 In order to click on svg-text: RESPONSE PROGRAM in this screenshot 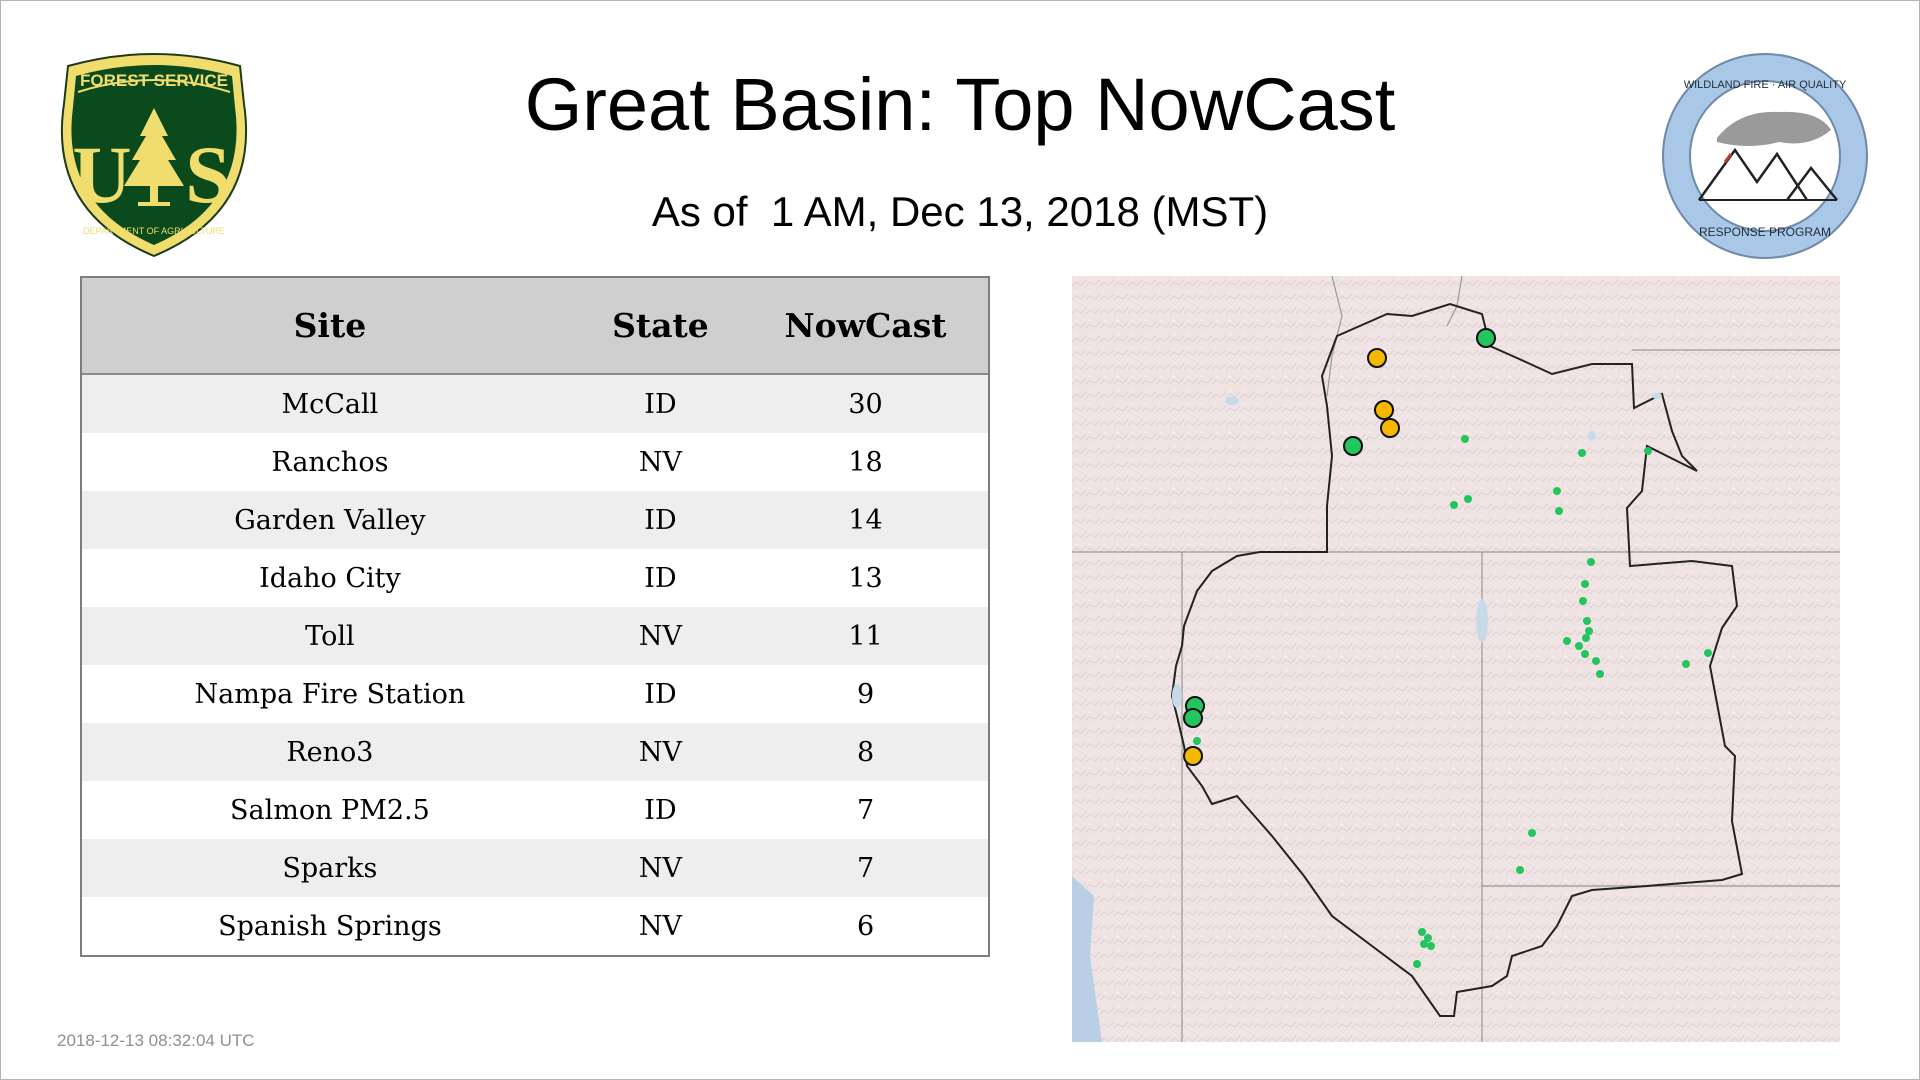, I will do `click(1765, 232)`.